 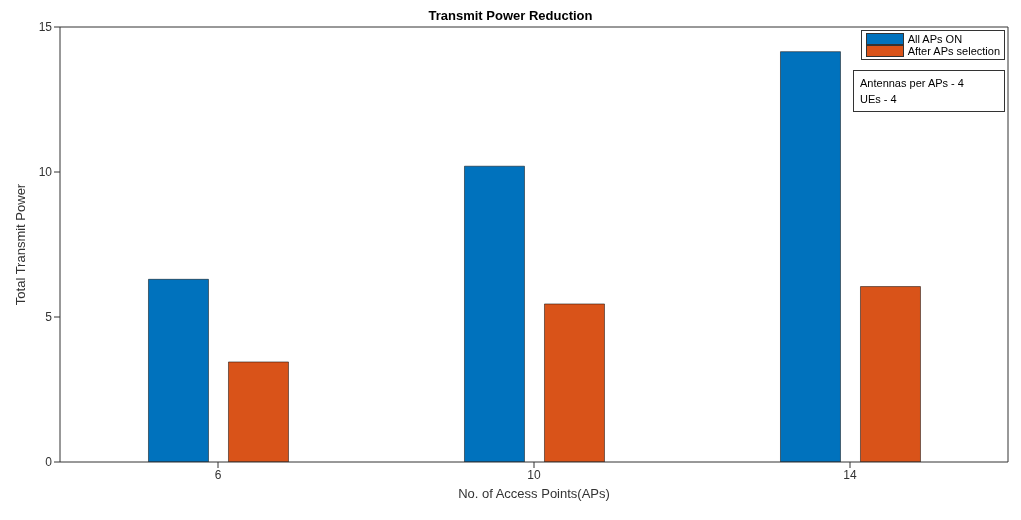 What do you see at coordinates (929, 91) in the screenshot?
I see `note-box: Antennas per APs - 4 UEs - 4` at bounding box center [929, 91].